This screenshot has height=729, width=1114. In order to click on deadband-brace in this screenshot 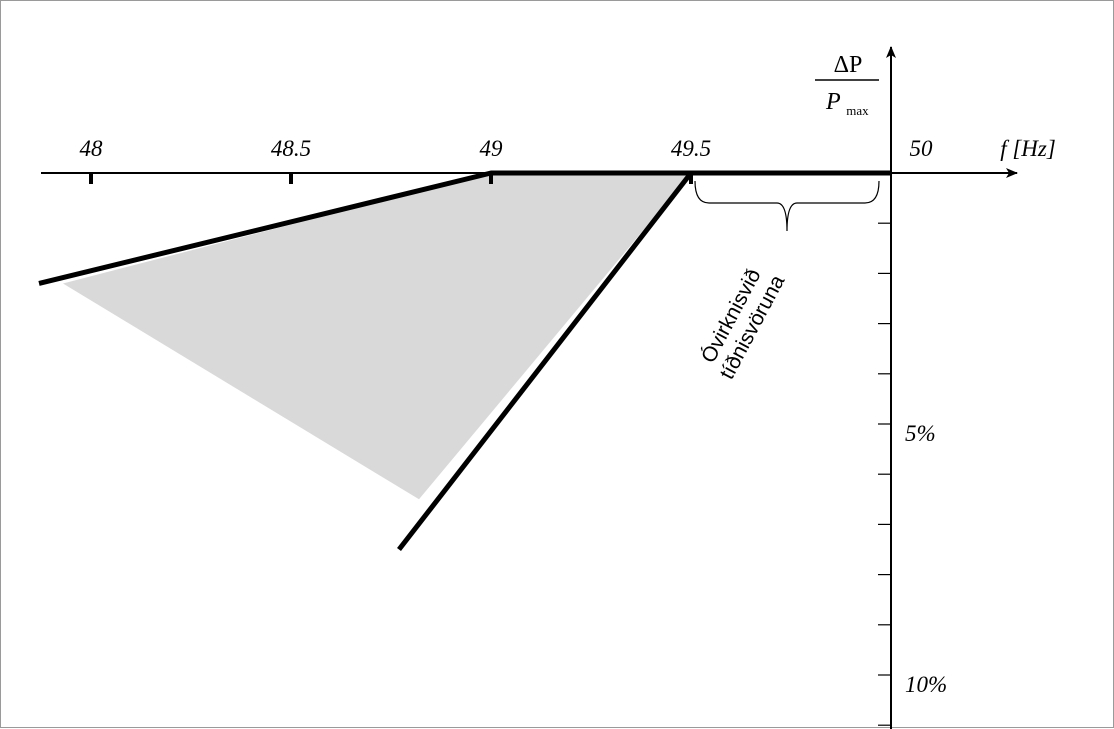, I will do `click(787, 206)`.